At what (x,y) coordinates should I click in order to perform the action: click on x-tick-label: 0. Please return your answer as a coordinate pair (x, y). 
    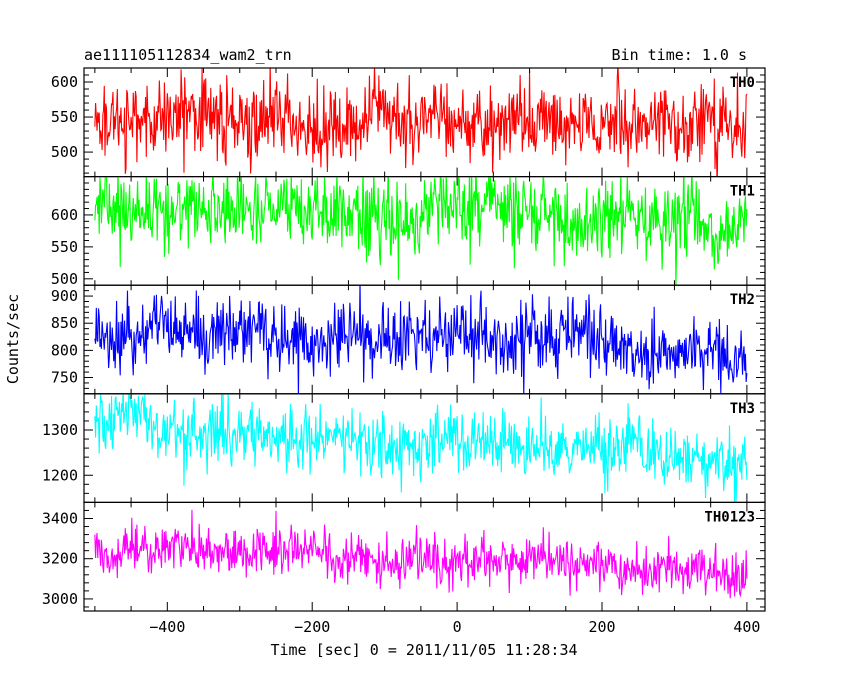
    Looking at the image, I should click on (457, 627).